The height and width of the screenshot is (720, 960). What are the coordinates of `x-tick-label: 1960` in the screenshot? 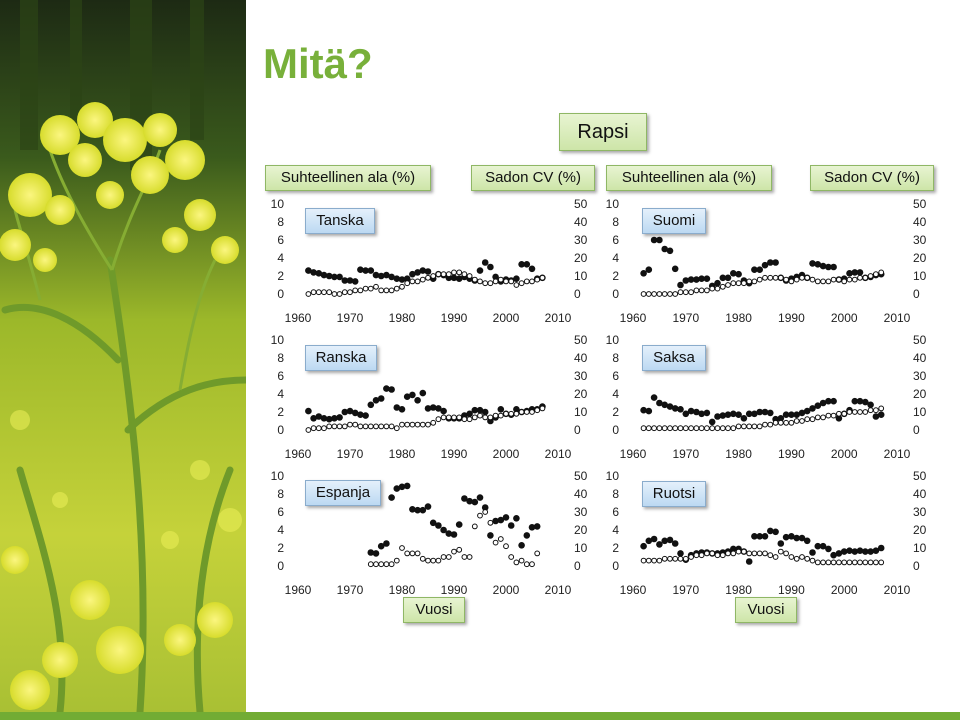 It's located at (298, 590).